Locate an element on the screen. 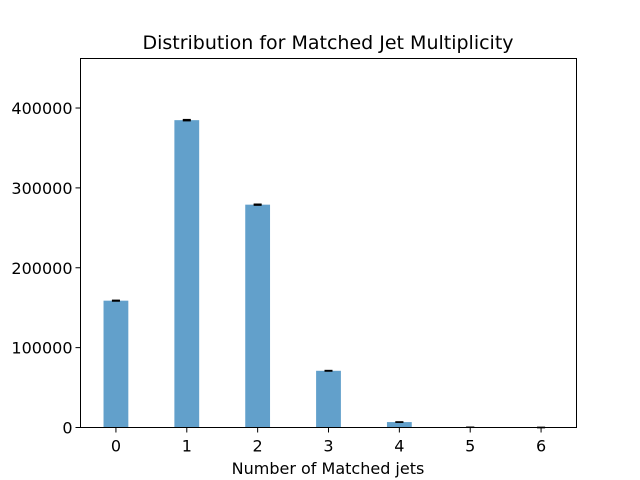 This screenshot has height=480, width=640. y-tick-label-1: 100000 is located at coordinates (41, 348).